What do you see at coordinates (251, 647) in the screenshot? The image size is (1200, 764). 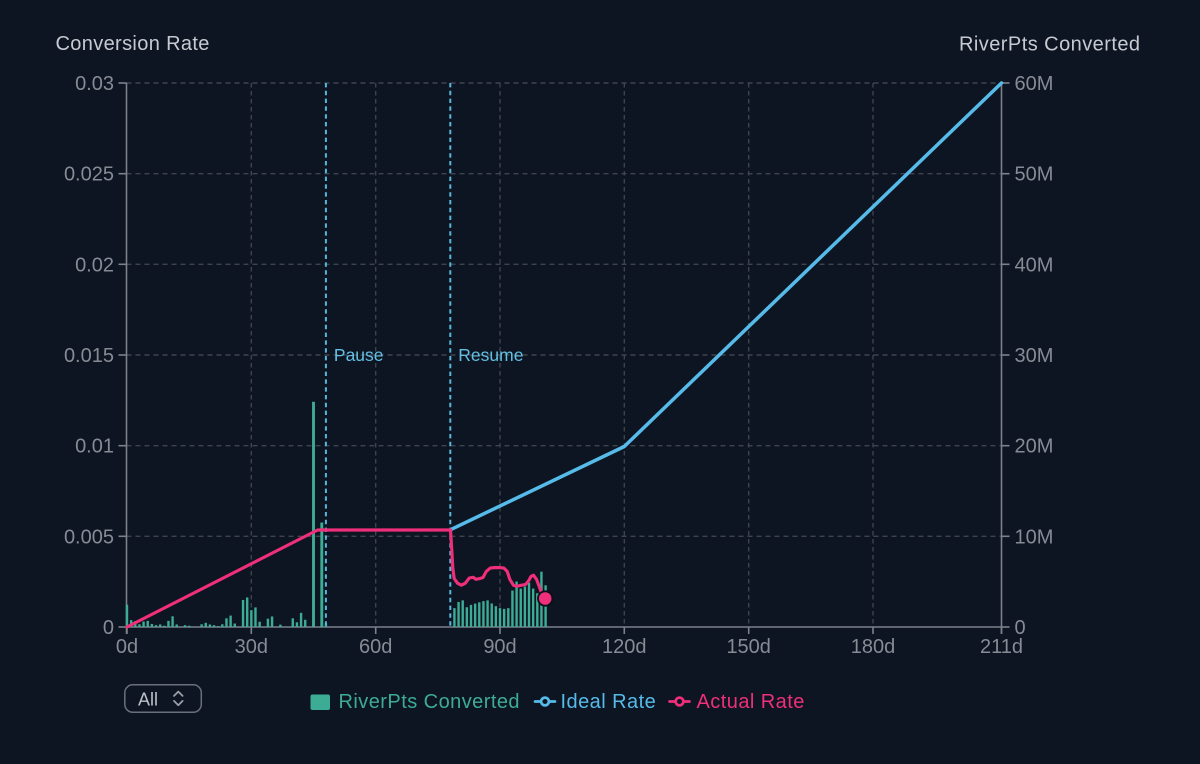 I see `svg-text: 30d` at bounding box center [251, 647].